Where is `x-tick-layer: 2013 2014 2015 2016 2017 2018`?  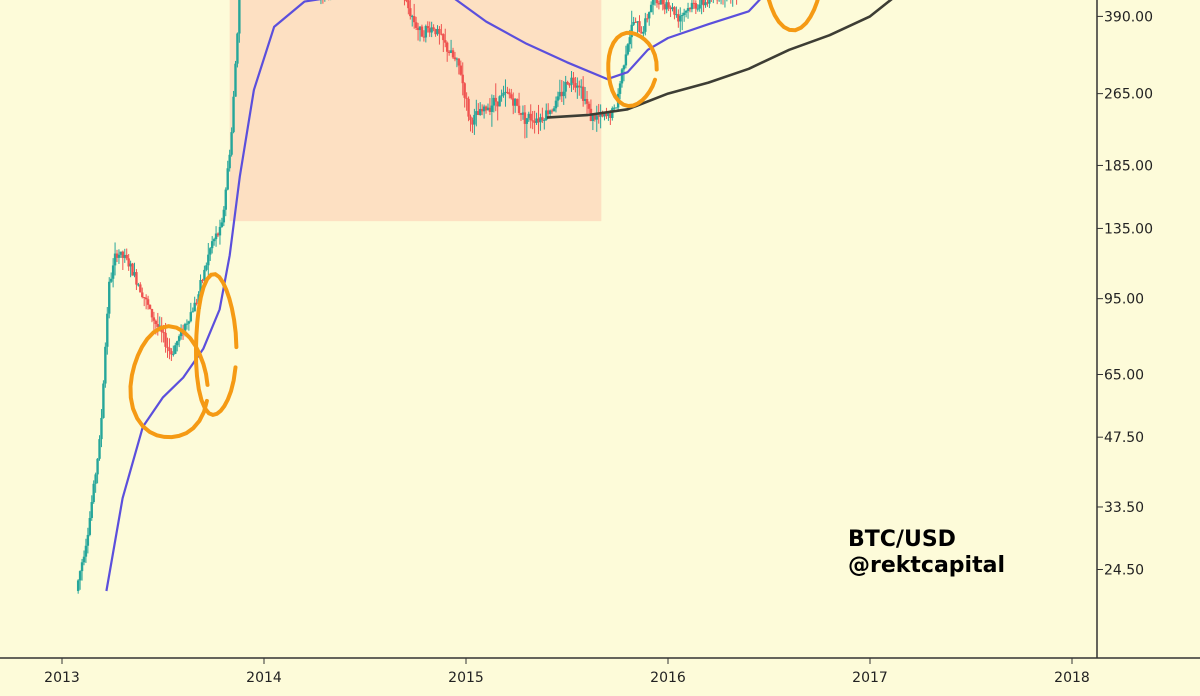
x-tick-layer: 2013 2014 2015 2016 2017 2018 is located at coordinates (567, 672).